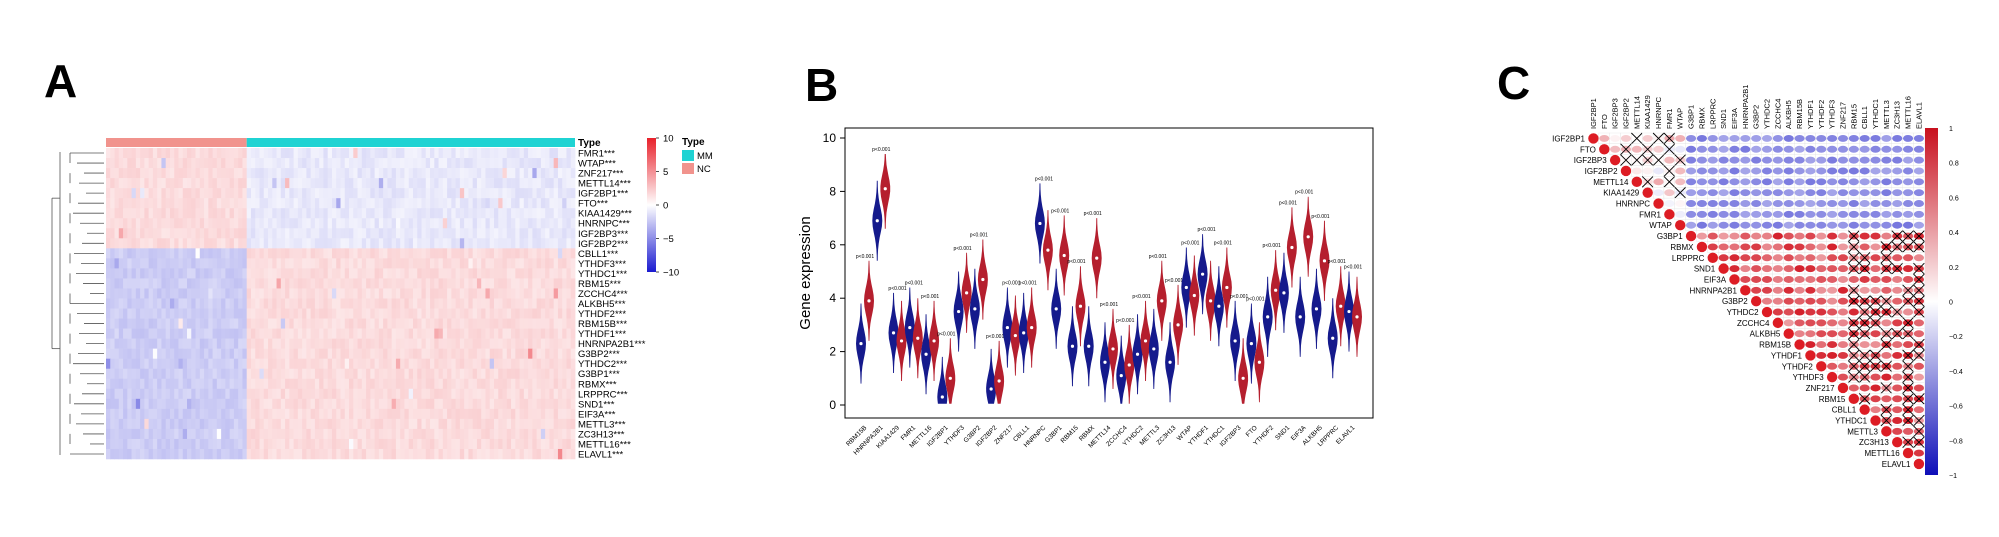 The image size is (1999, 537). Describe the element at coordinates (1908, 112) in the screenshot. I see `top-gene-label: METTL16` at that location.